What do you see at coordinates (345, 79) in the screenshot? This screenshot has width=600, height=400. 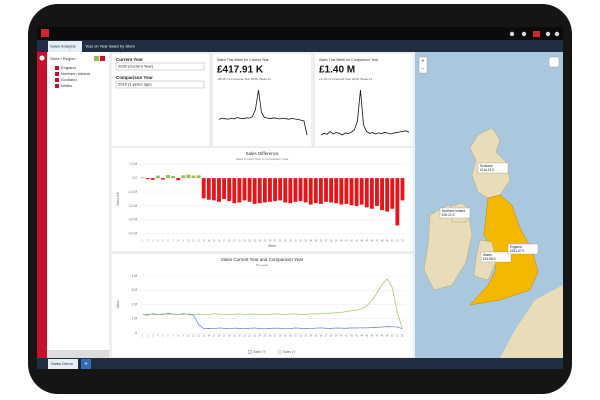 I see `kpi-note: +4.1% vs Financial Year 2018, Week 41` at bounding box center [345, 79].